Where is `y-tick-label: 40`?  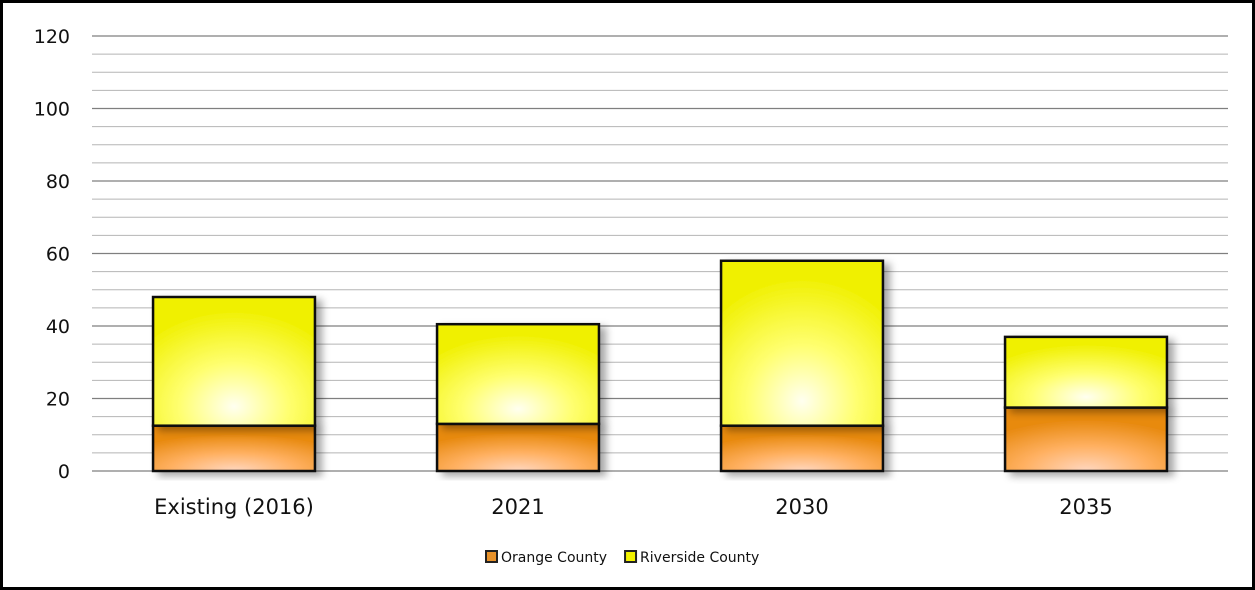
y-tick-label: 40 is located at coordinates (58, 327).